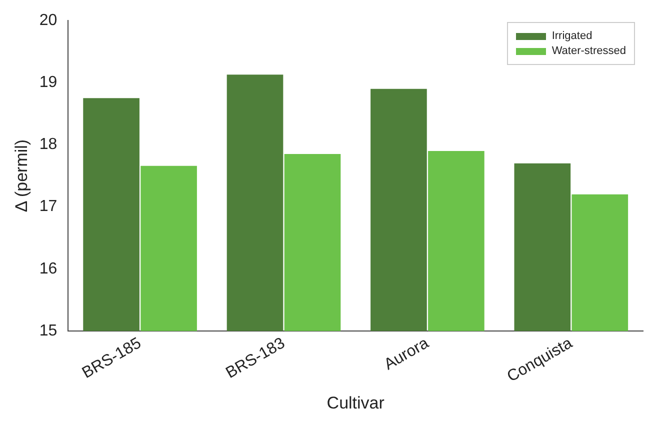  I want to click on legend-label: Water-stressed, so click(589, 51).